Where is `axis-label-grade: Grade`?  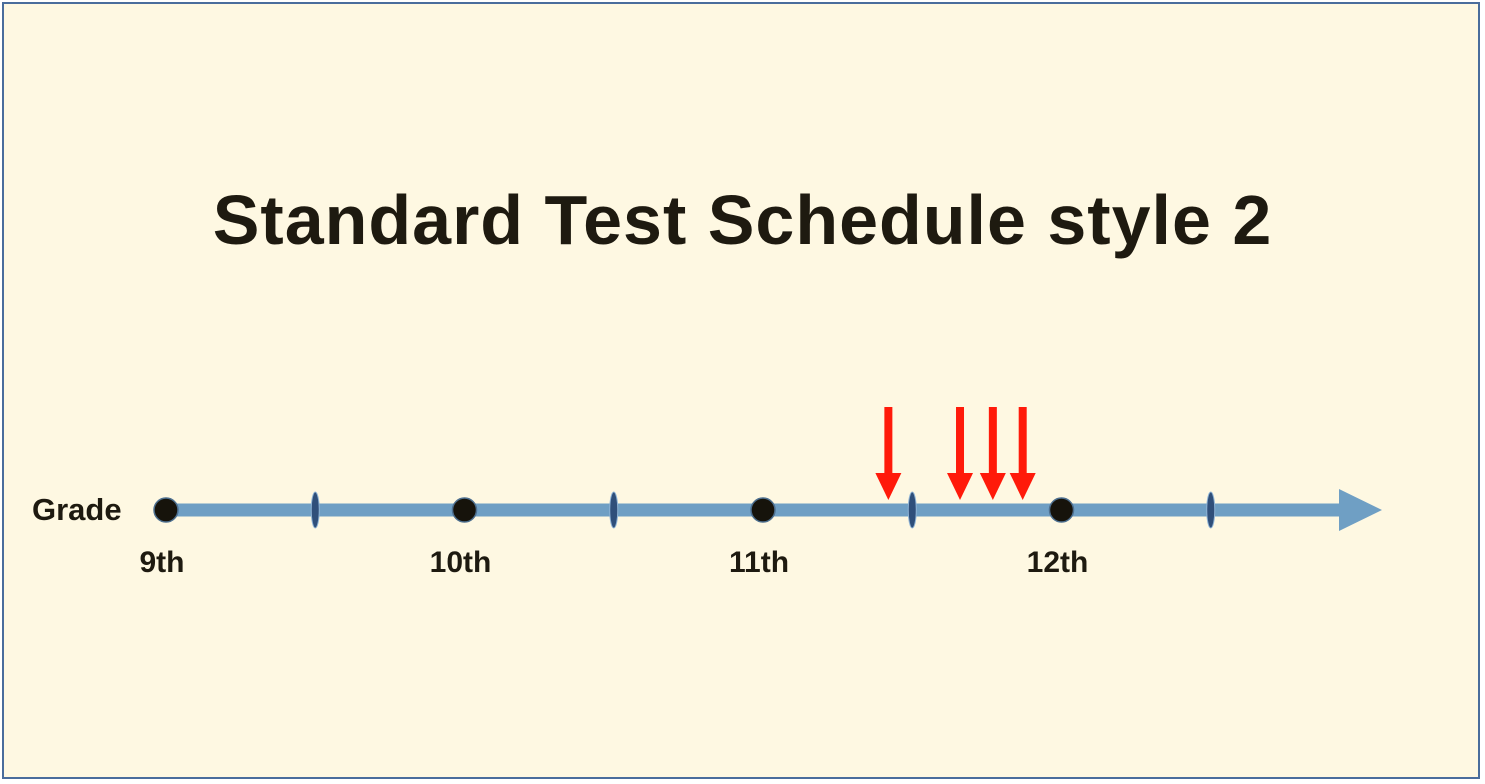
axis-label-grade: Grade is located at coordinates (77, 509).